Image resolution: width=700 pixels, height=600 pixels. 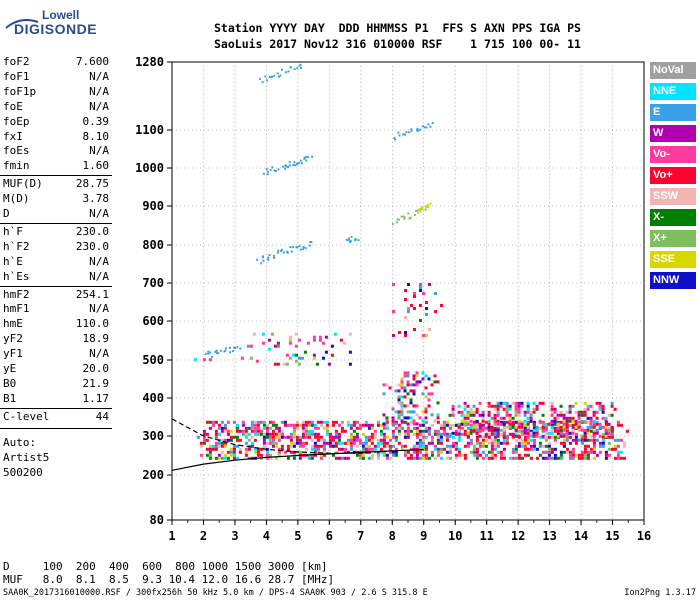 What do you see at coordinates (56, 166) in the screenshot?
I see `param-row-fmin: fmin 1.60` at bounding box center [56, 166].